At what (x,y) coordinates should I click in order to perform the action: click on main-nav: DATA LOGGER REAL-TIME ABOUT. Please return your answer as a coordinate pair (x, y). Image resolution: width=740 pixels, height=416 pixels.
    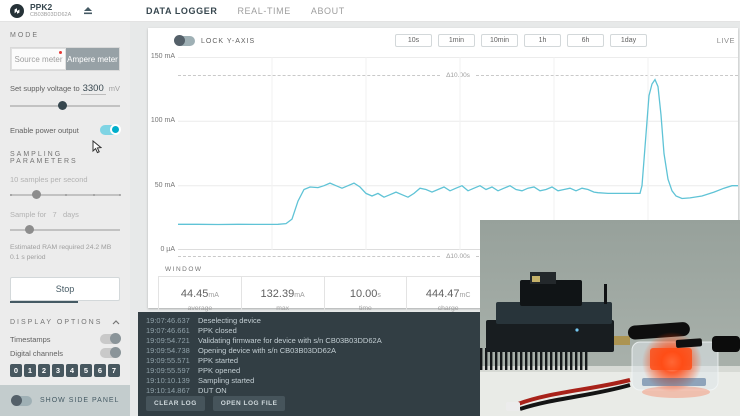
    Looking at the image, I should click on (245, 11).